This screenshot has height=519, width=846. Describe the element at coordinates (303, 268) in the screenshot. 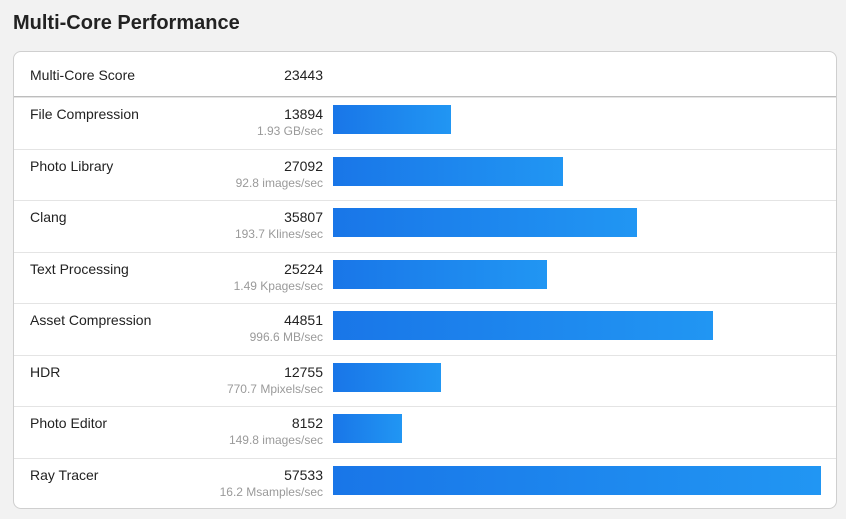

I see `benchmark-score: 25224` at that location.